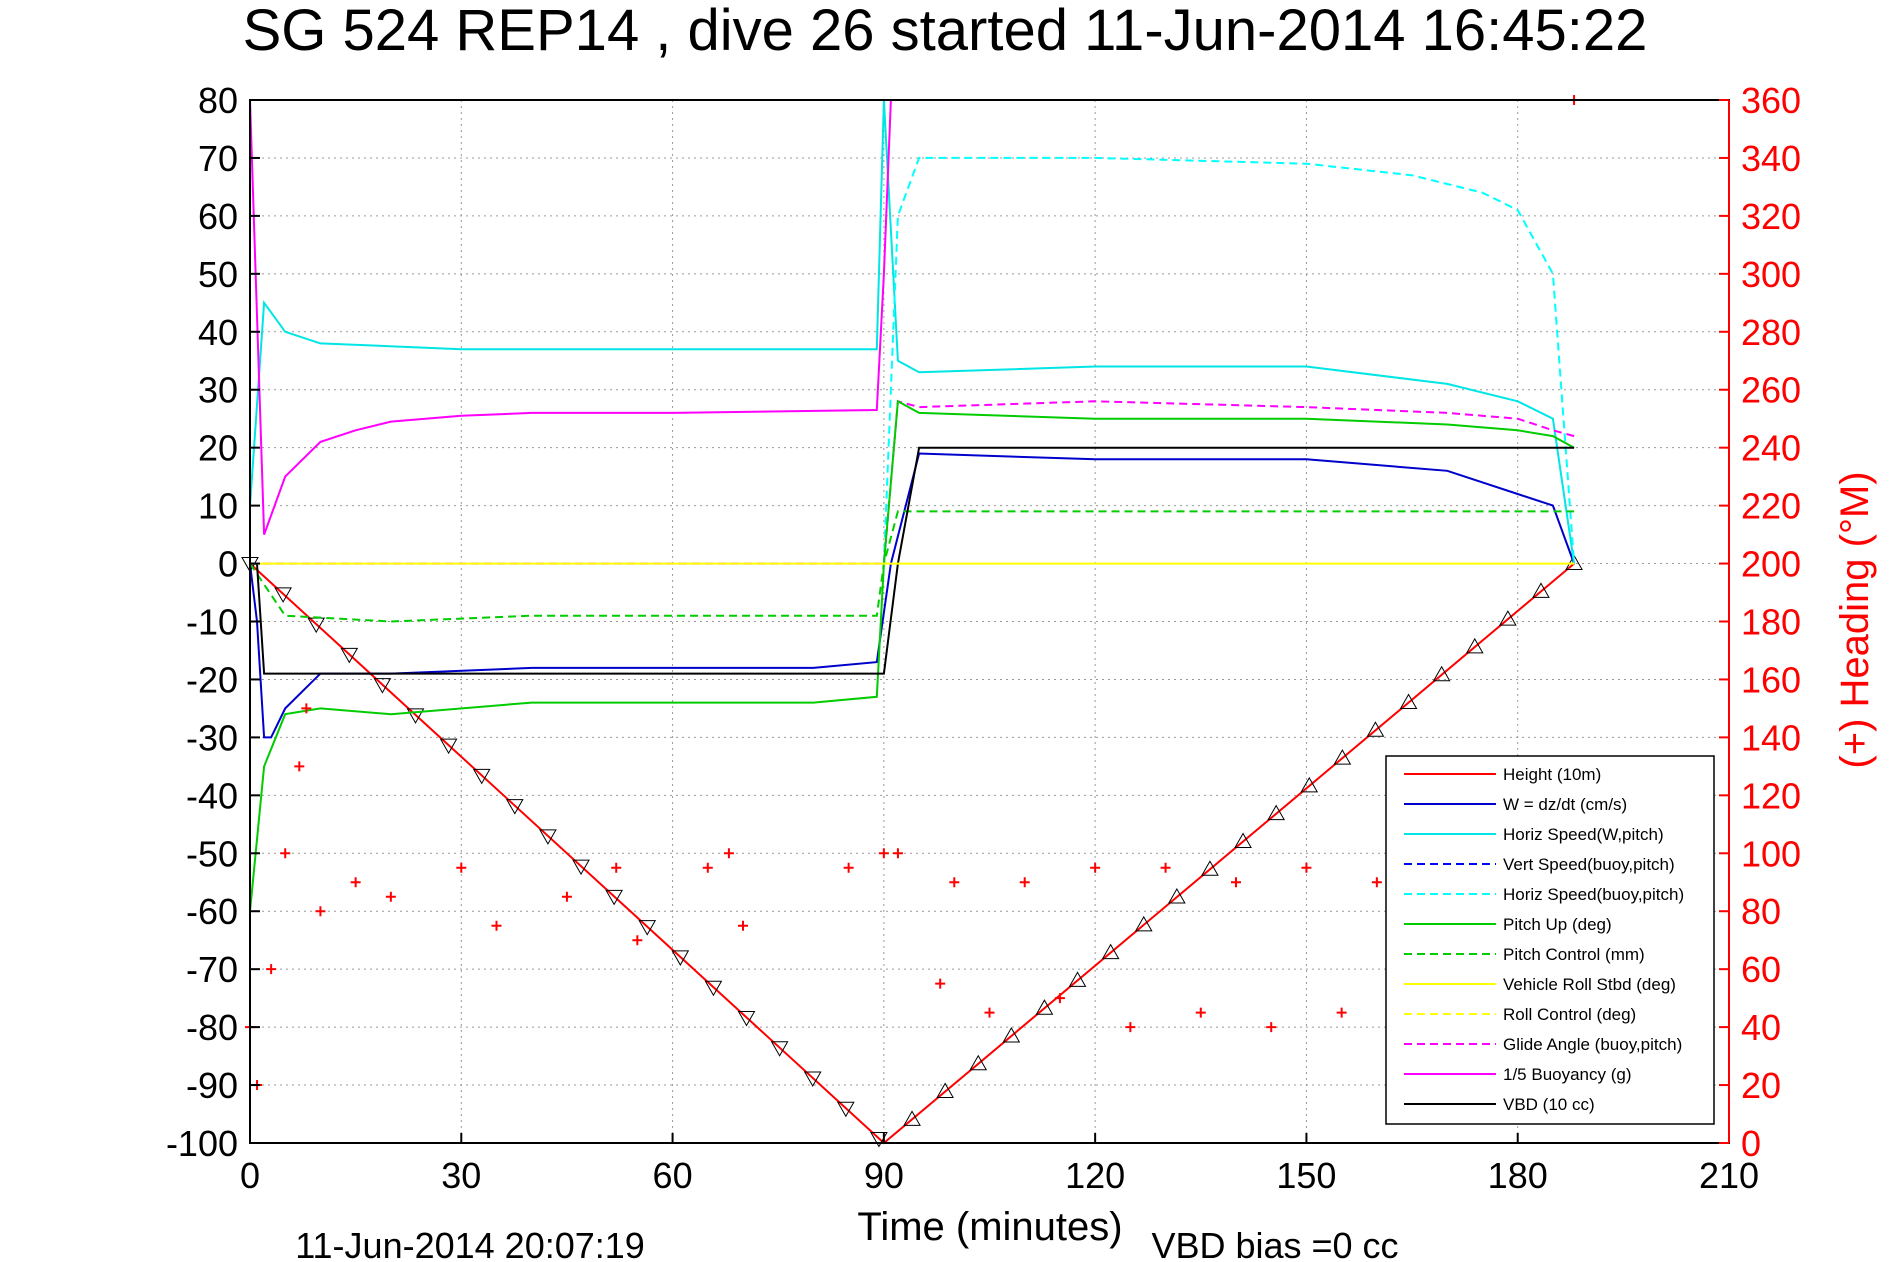  I want to click on legend-label: VBD (10 cc), so click(1549, 1104).